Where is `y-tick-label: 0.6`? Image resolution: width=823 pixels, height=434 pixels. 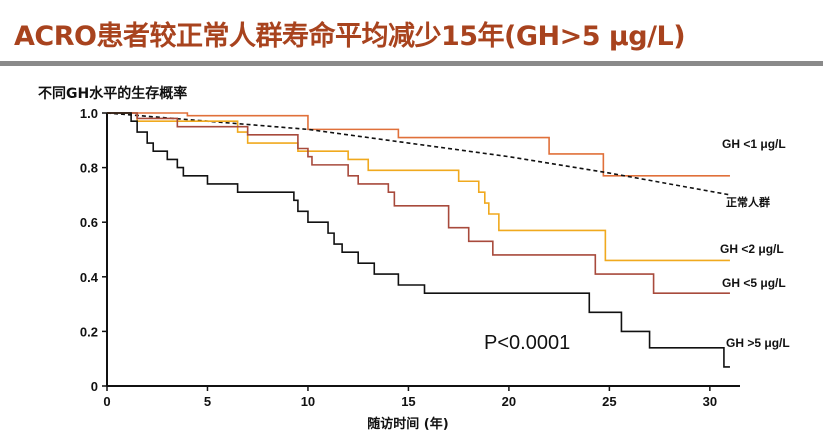
y-tick-label: 0.6 is located at coordinates (89, 222).